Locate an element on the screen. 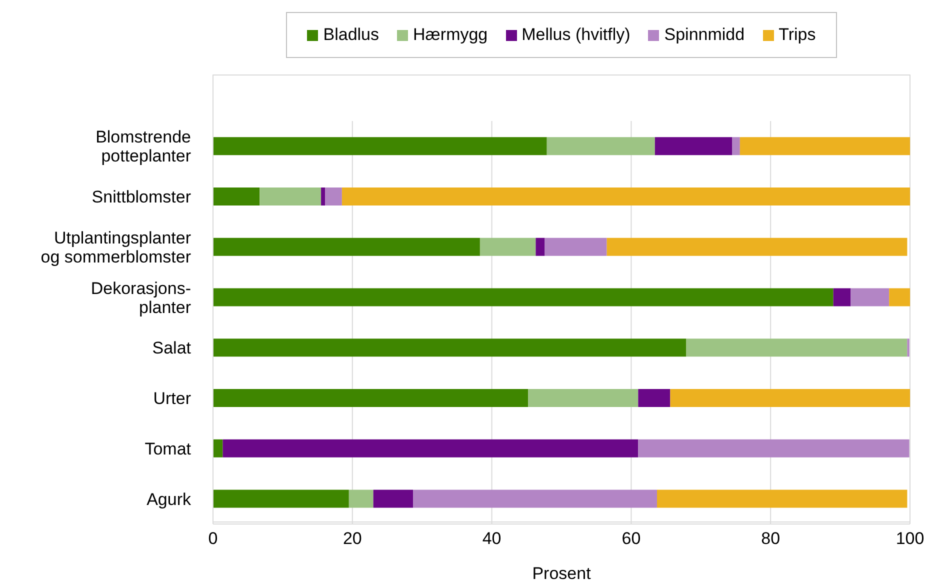 This screenshot has height=587, width=934. y-tick-label: Snittblomster is located at coordinates (142, 196).